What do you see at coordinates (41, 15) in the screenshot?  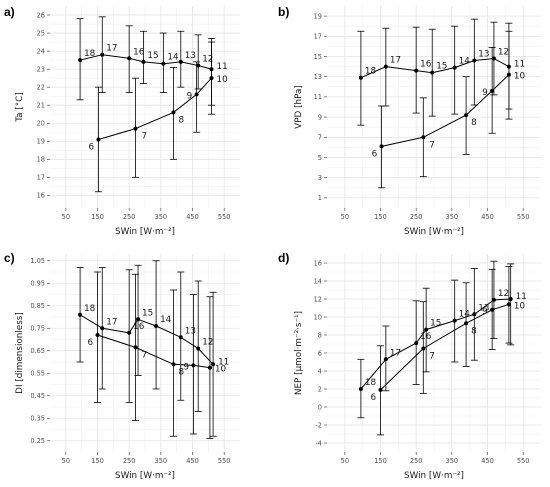 I see `y-tick-label: 26` at bounding box center [41, 15].